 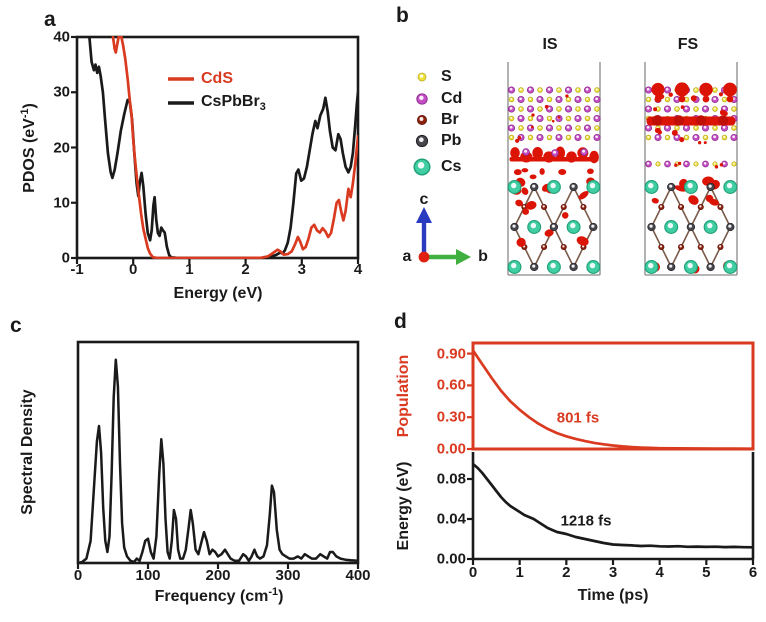 What do you see at coordinates (402, 15) in the screenshot?
I see `panel-b-letter: b` at bounding box center [402, 15].